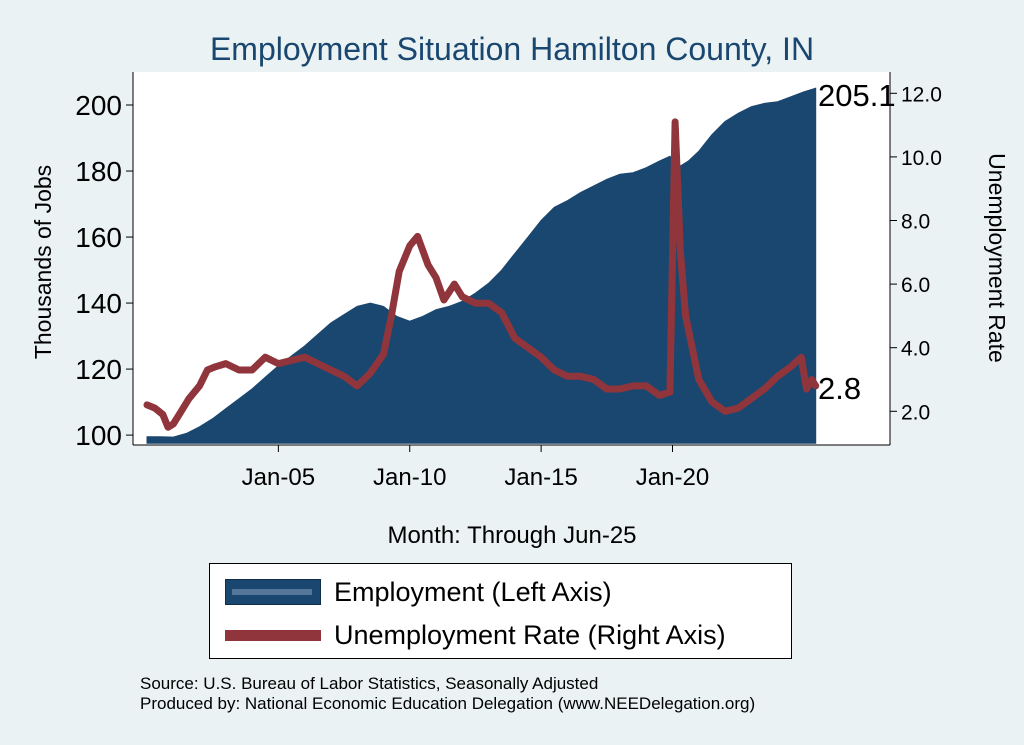 This screenshot has height=745, width=1024. What do you see at coordinates (512, 49) in the screenshot?
I see `chart-title: Employment Situation Hamilton County, IN` at bounding box center [512, 49].